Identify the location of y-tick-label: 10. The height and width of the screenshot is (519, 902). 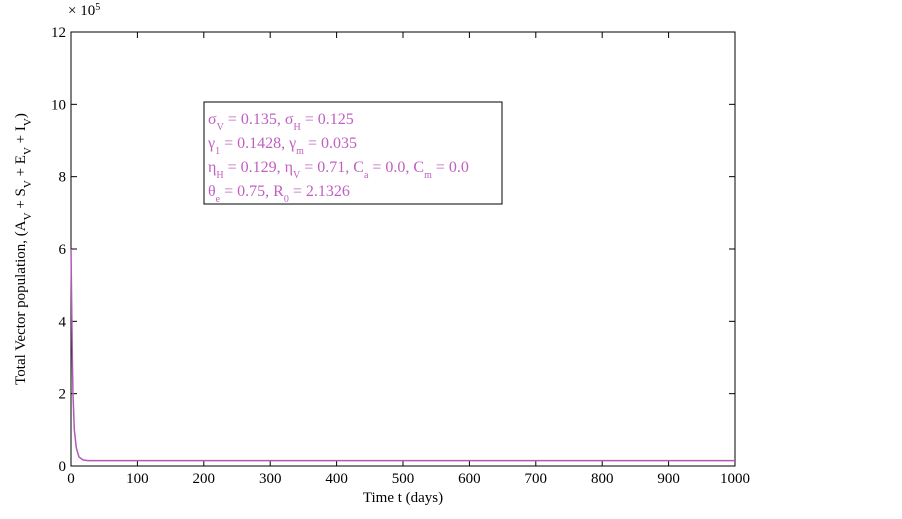
(58, 105).